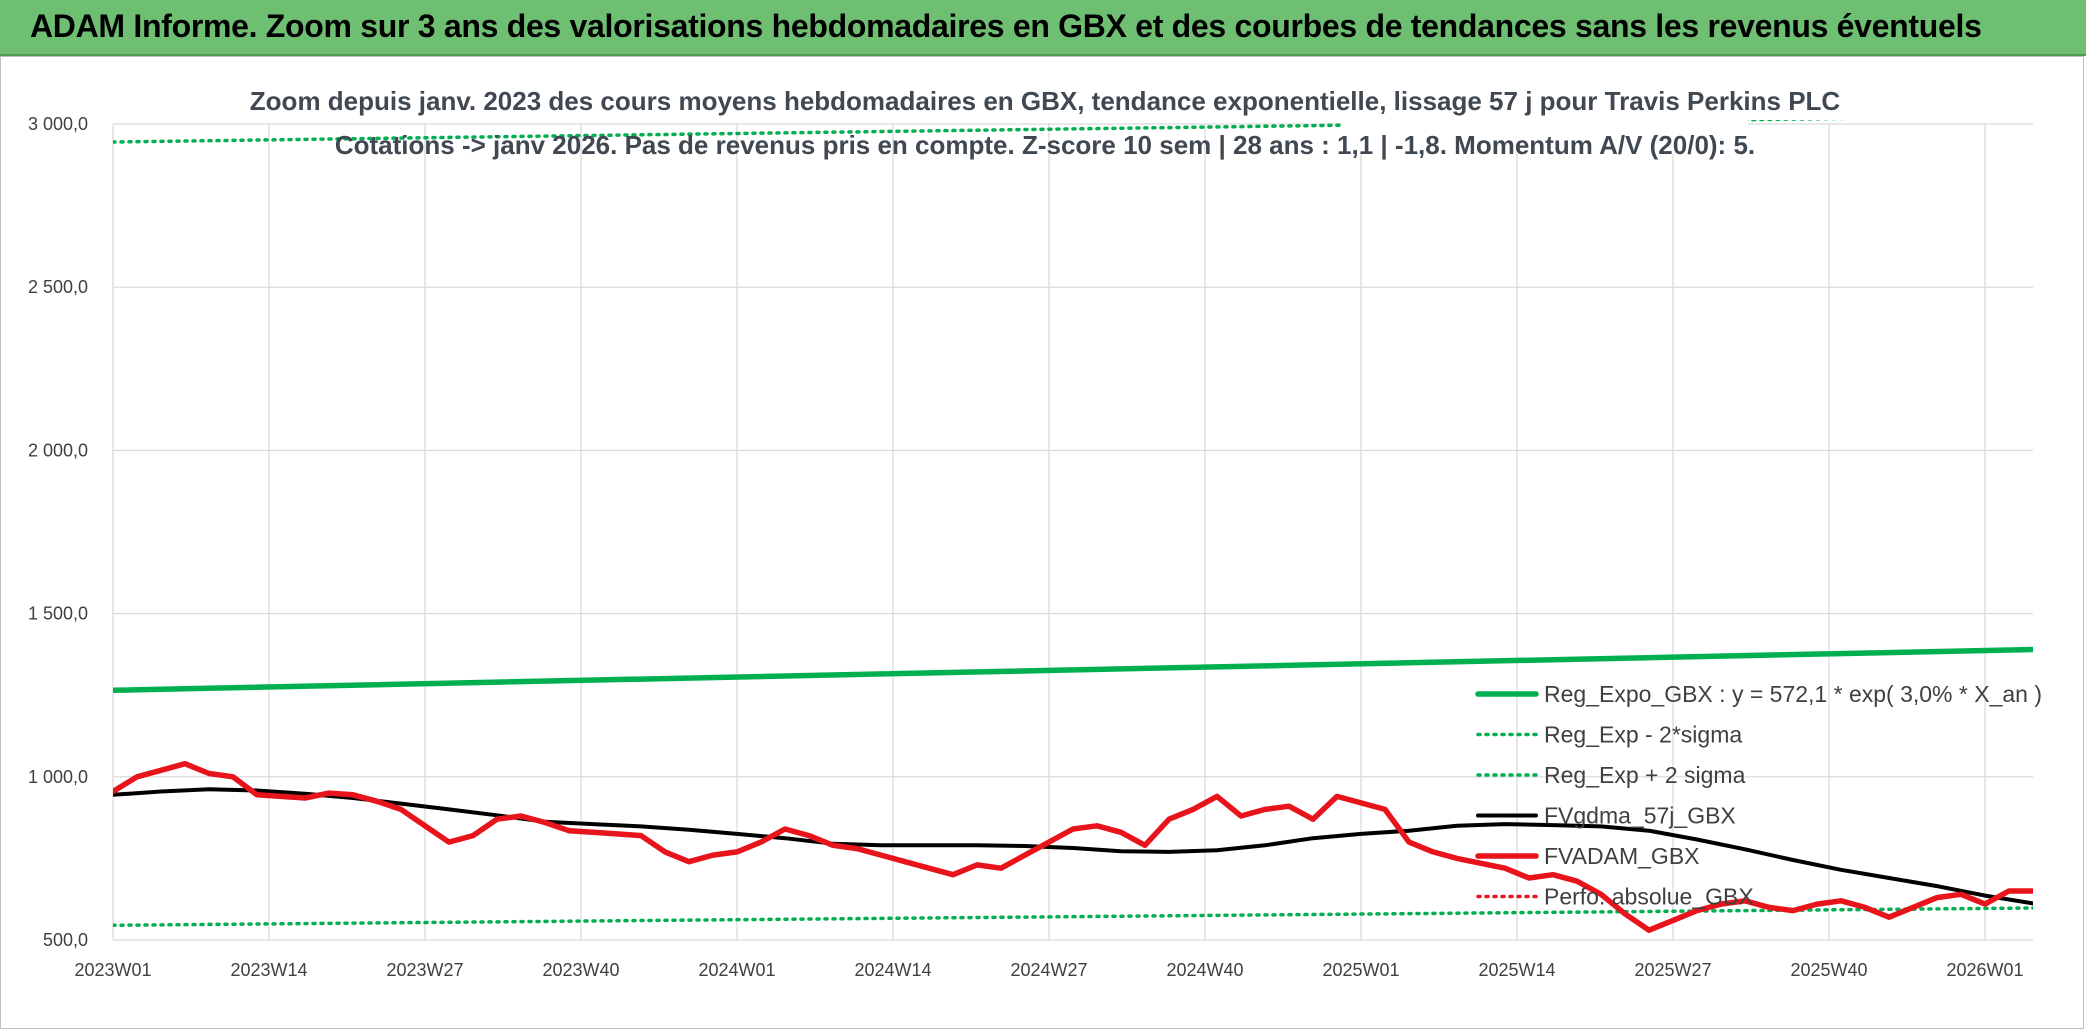 This screenshot has height=1031, width=2086. Describe the element at coordinates (1645, 775) in the screenshot. I see `legend-entry-reg-exp-2-sigma: Reg_Exp + 2 sigma` at that location.